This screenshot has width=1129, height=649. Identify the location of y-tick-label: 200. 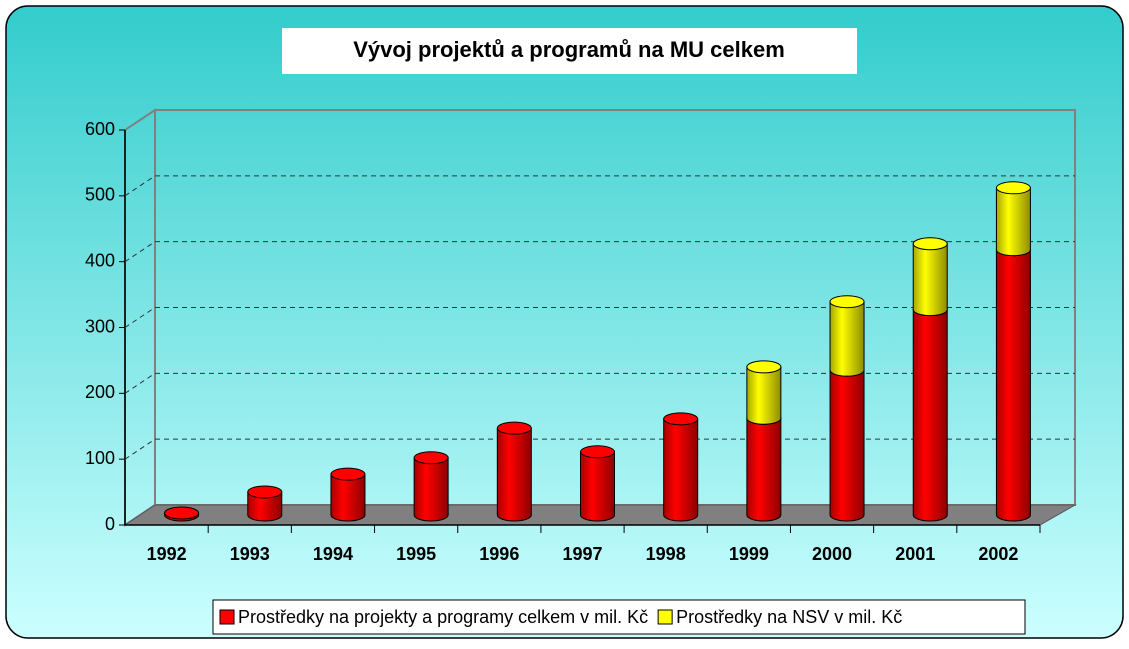
(100, 392).